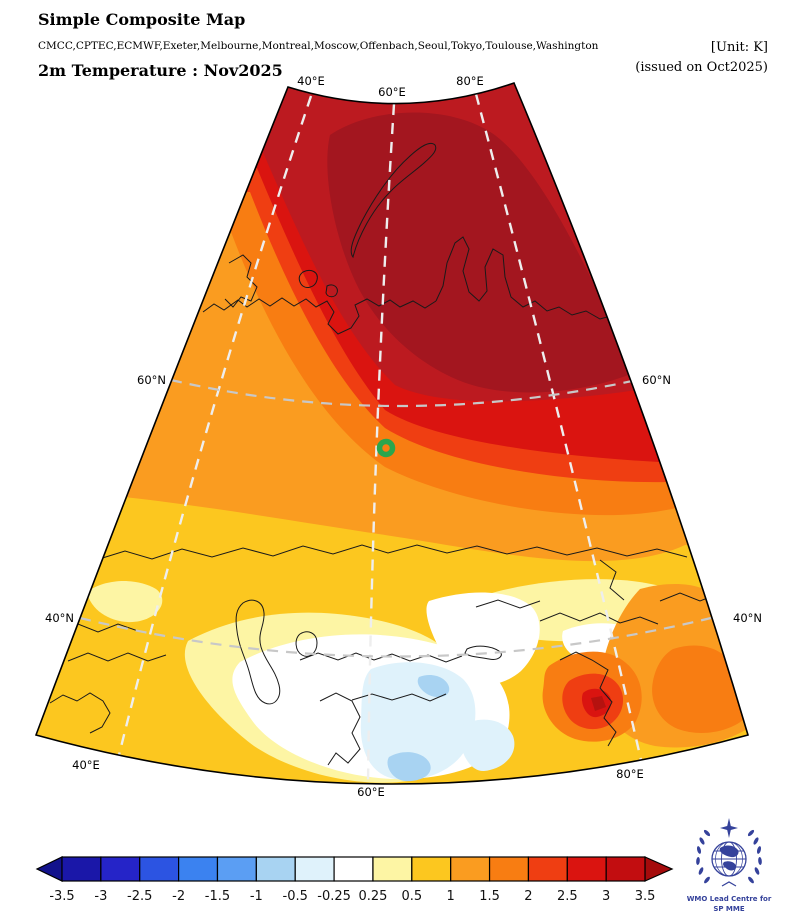 The height and width of the screenshot is (917, 793). I want to click on band-deep-red-core, so click(479, 252).